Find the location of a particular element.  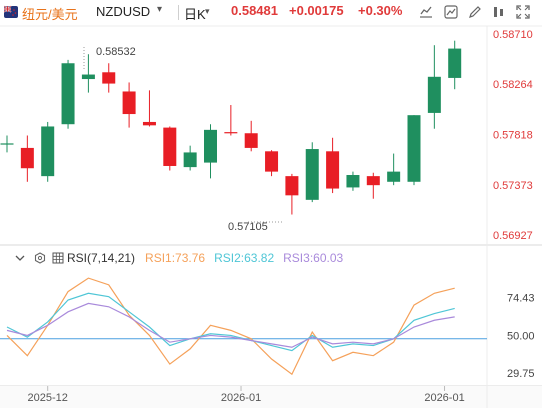

rsi3-line is located at coordinates (230, 325).